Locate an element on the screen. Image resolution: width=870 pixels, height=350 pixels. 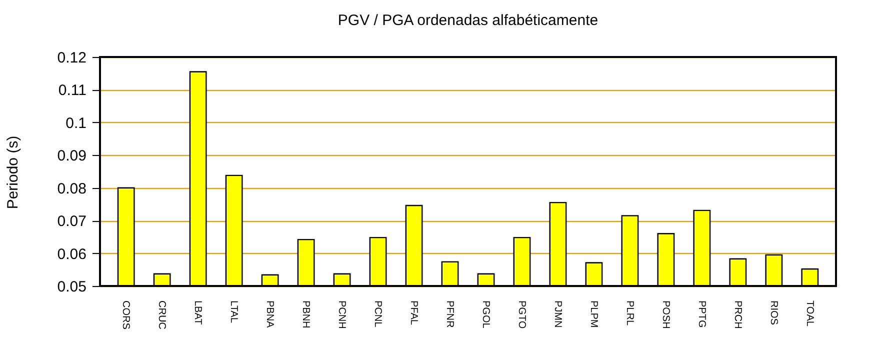
x-tick-label: PFNR is located at coordinates (450, 314).